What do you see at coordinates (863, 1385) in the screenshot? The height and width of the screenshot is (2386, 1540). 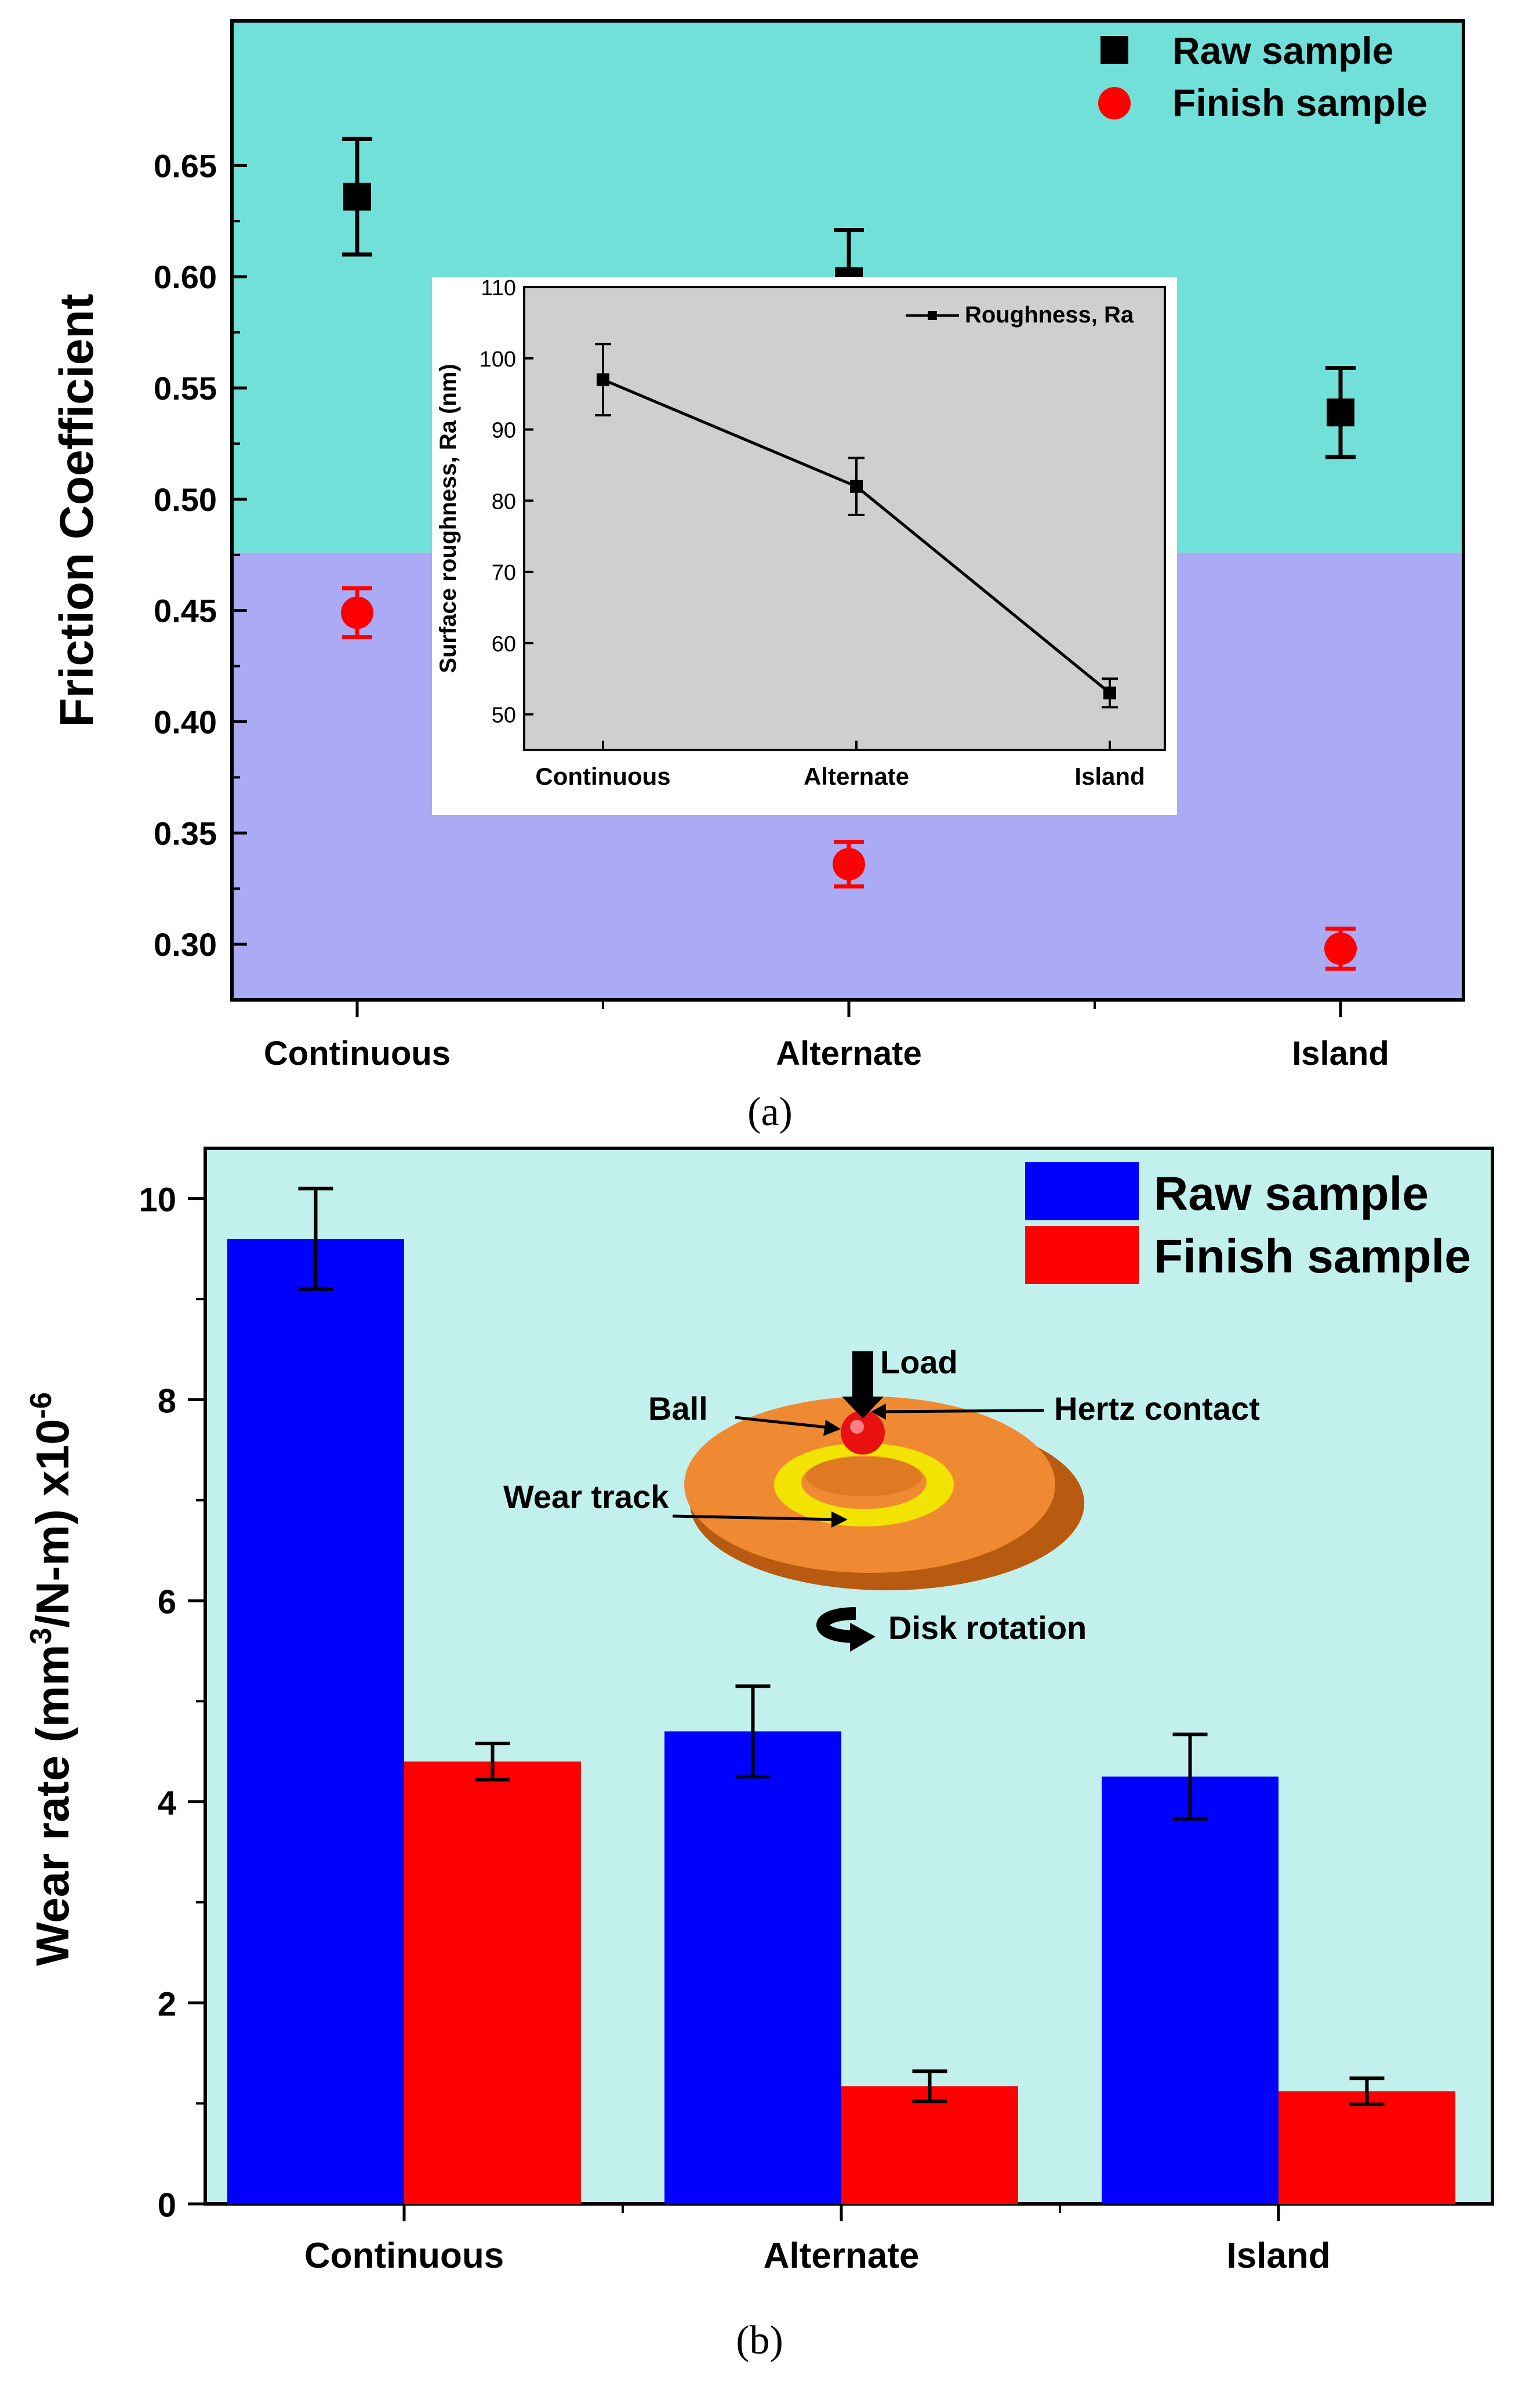 I see `load-arrow-icon` at bounding box center [863, 1385].